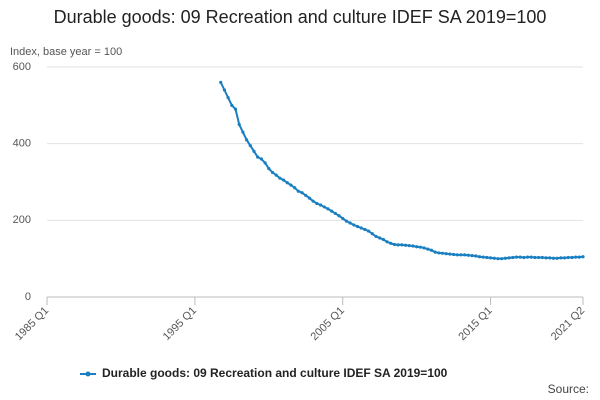 The width and height of the screenshot is (600, 400). Describe the element at coordinates (22, 144) in the screenshot. I see `y-tick-label: 400` at that location.